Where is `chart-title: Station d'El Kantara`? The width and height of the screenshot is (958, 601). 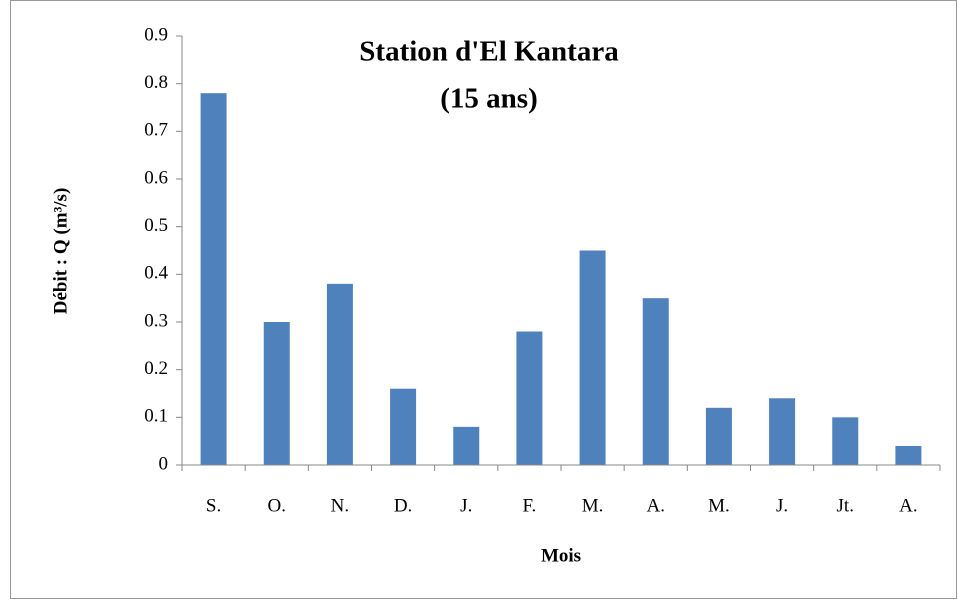
chart-title: Station d'El Kantara is located at coordinates (489, 52).